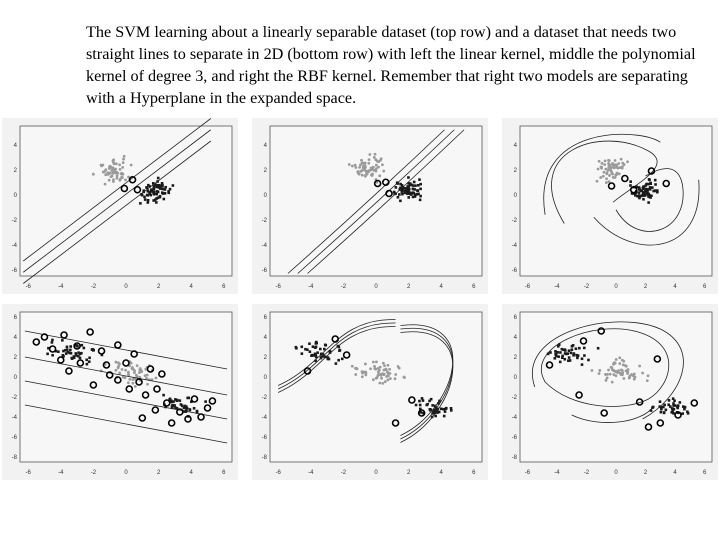 This screenshot has width=720, height=540. What do you see at coordinates (278, 287) in the screenshot?
I see `x-tick-label: -6` at bounding box center [278, 287].